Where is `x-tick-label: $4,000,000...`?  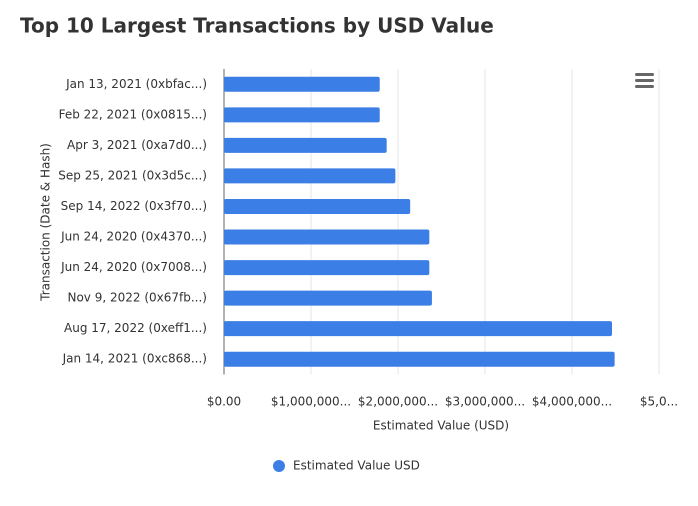 x-tick-label: $4,000,000... is located at coordinates (572, 402).